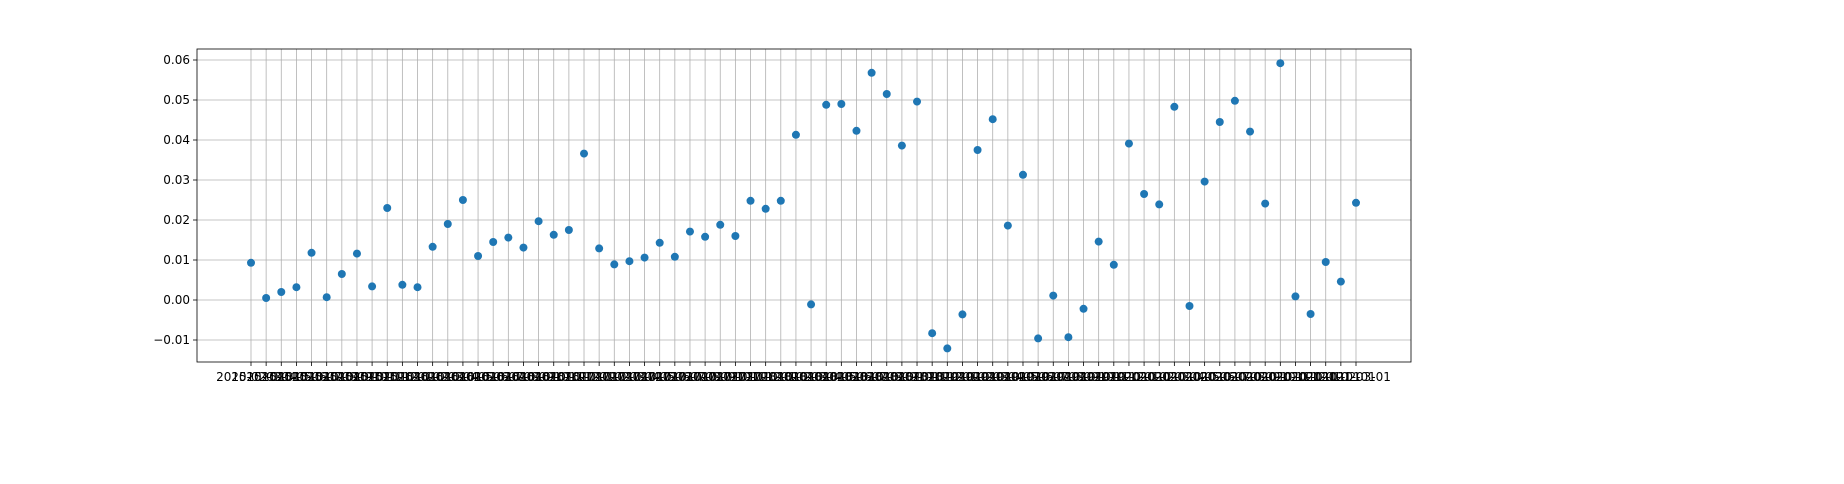 Image resolution: width=1844 pixels, height=484 pixels. What do you see at coordinates (327, 377) in the screenshot?
I see `x-tick-label: 2015-07-01` at bounding box center [327, 377].